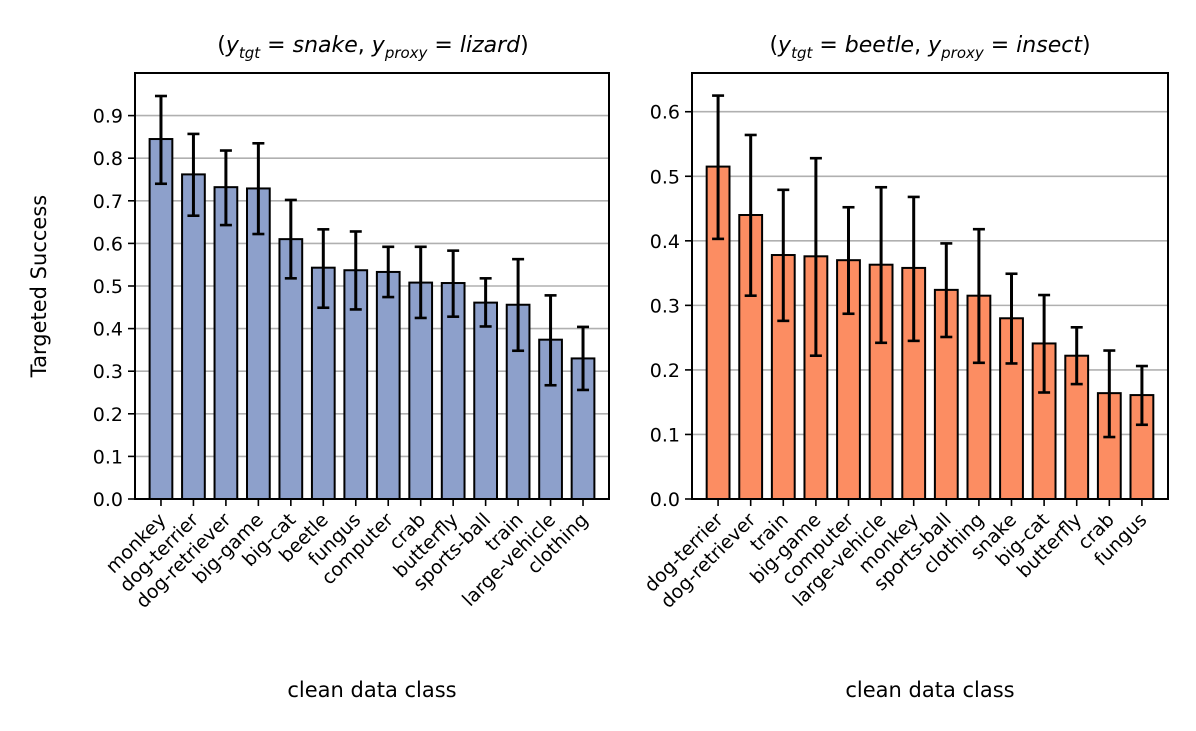 Image resolution: width=1196 pixels, height=731 pixels. What do you see at coordinates (193, 336) in the screenshot?
I see `bar-dog-terrier` at bounding box center [193, 336].